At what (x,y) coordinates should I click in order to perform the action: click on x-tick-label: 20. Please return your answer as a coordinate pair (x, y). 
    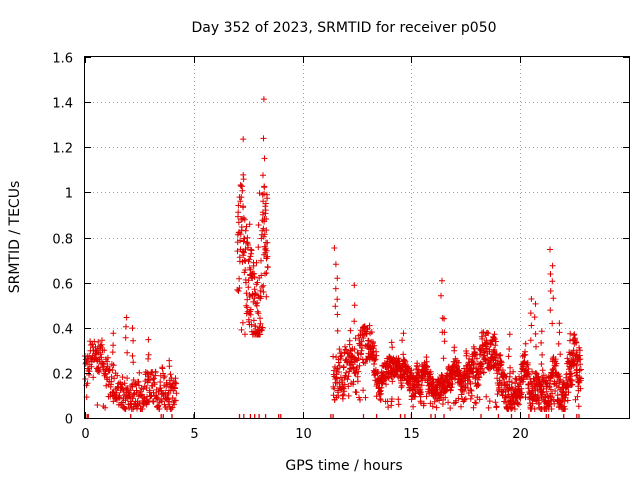
    Looking at the image, I should click on (520, 434).